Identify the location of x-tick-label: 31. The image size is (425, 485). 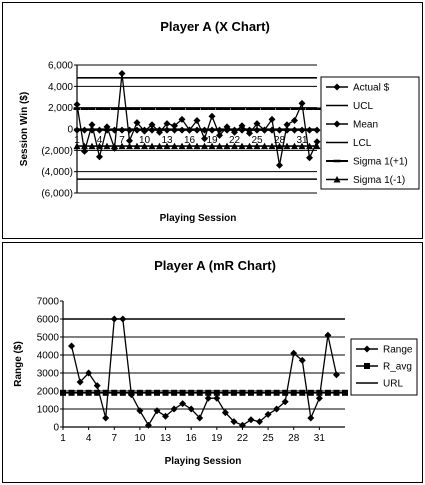
(320, 438).